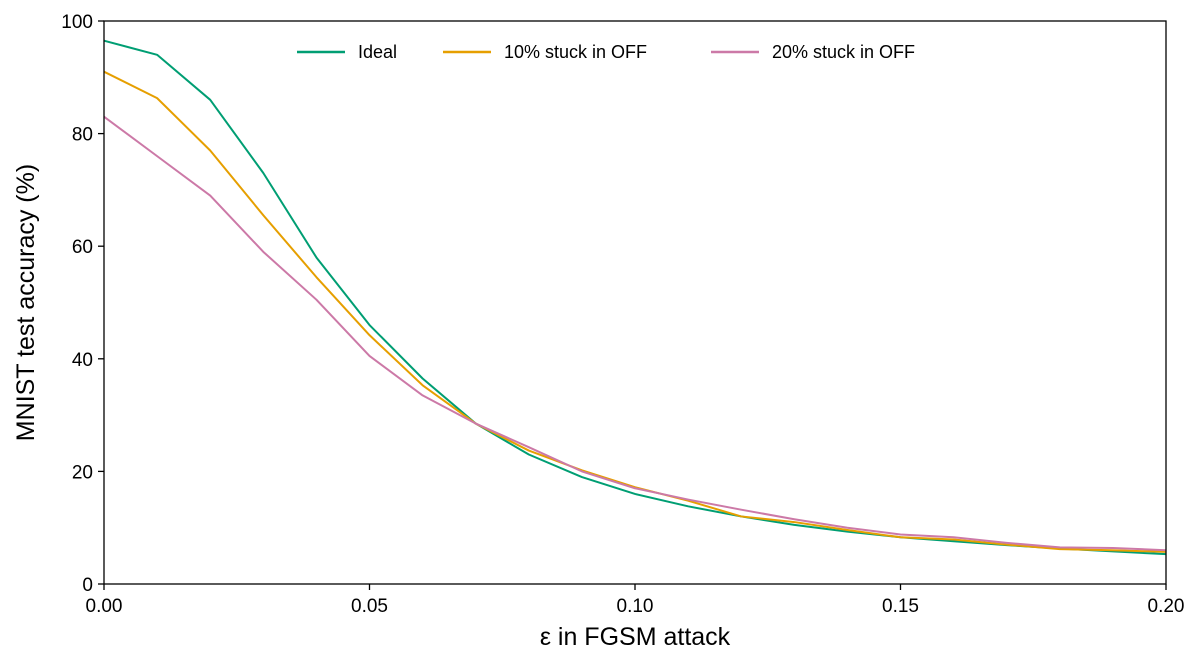 This screenshot has height=655, width=1196. Describe the element at coordinates (843, 52) in the screenshot. I see `legend-label-3: 20% stuck in OFF` at that location.